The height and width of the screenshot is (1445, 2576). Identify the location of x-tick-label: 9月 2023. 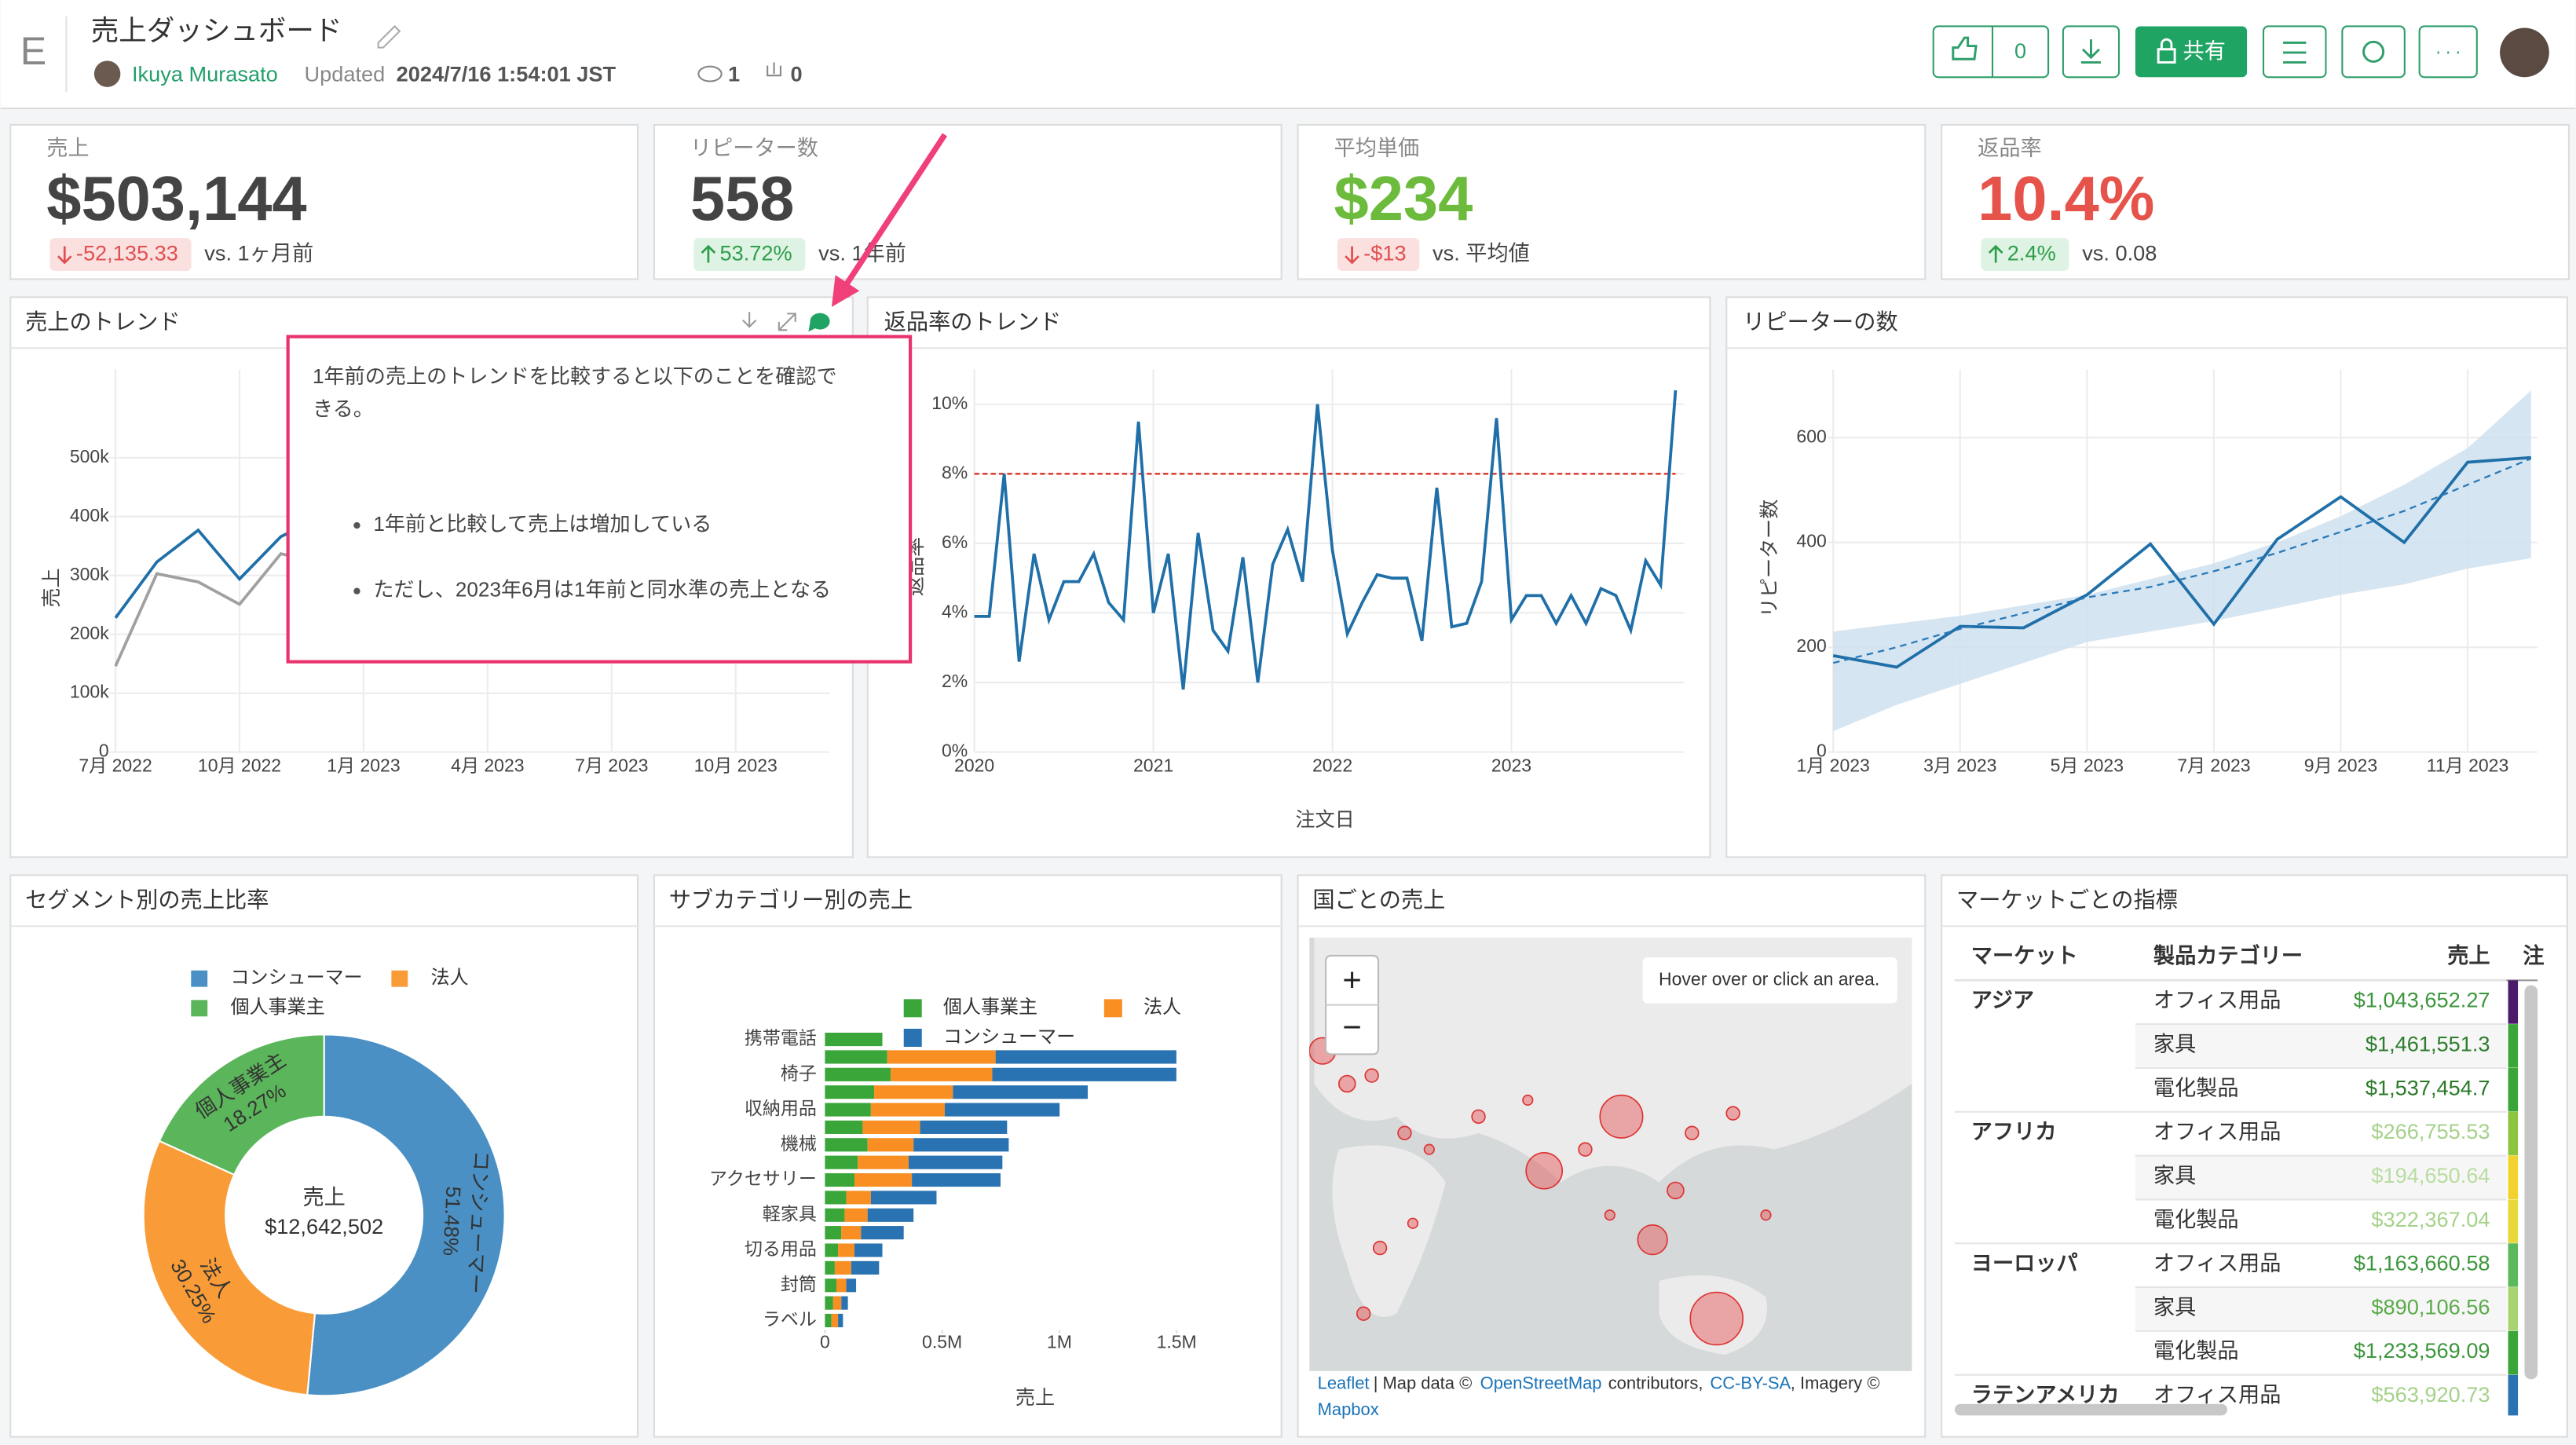
(2340, 765).